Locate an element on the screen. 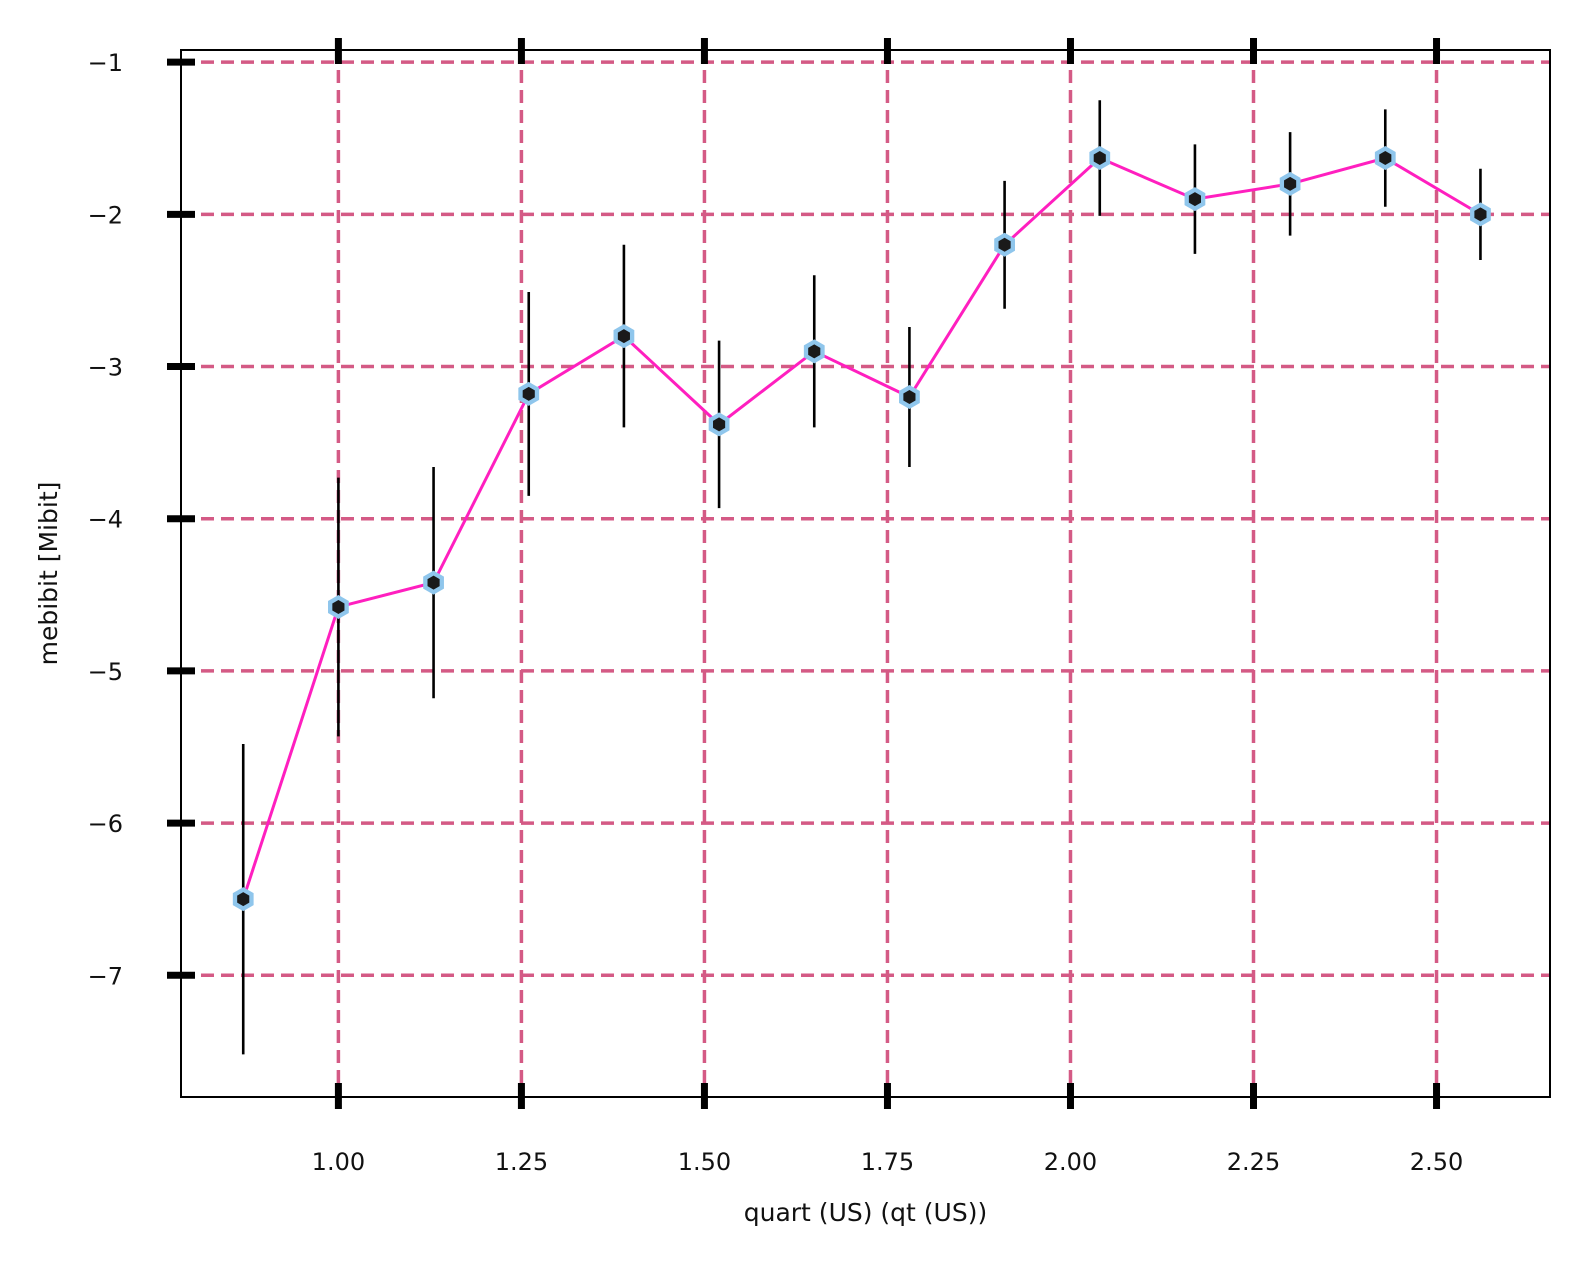  y-tick-label: −2 is located at coordinates (105, 215).